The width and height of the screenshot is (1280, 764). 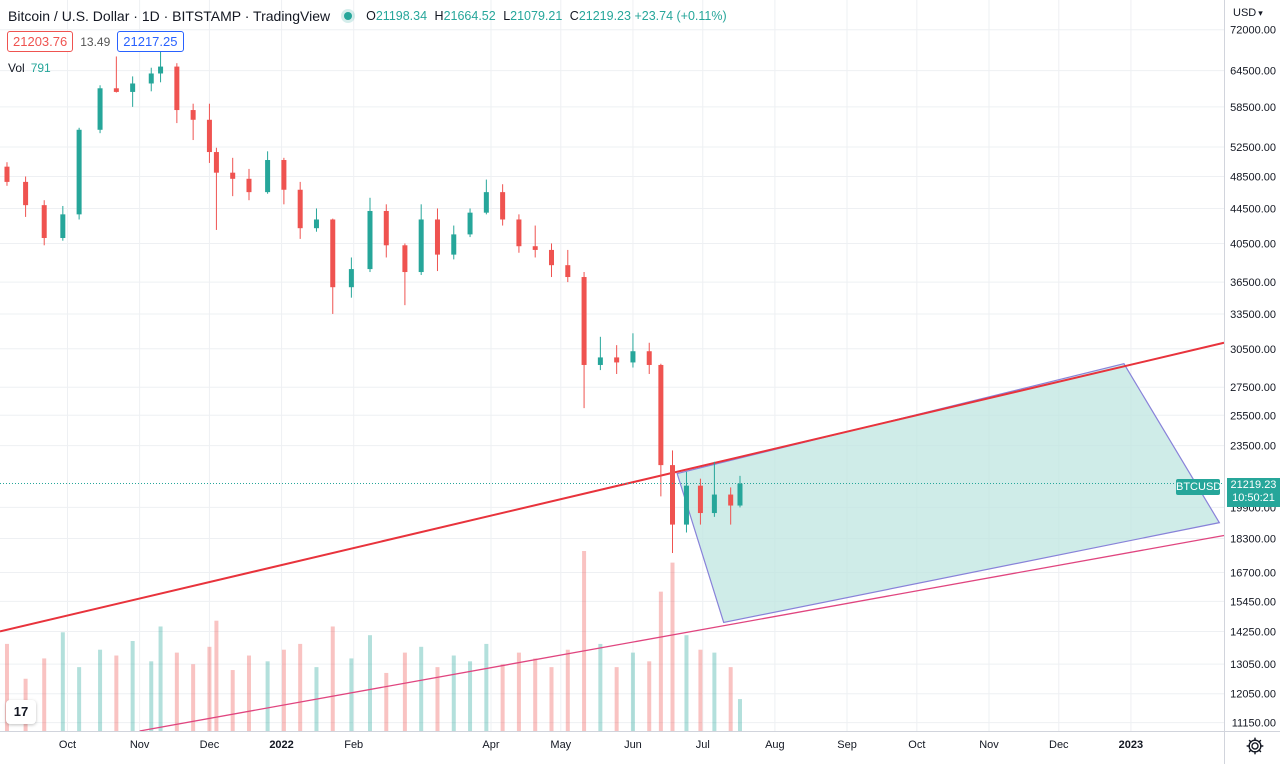 I want to click on time-axis-label: Feb, so click(x=353, y=745).